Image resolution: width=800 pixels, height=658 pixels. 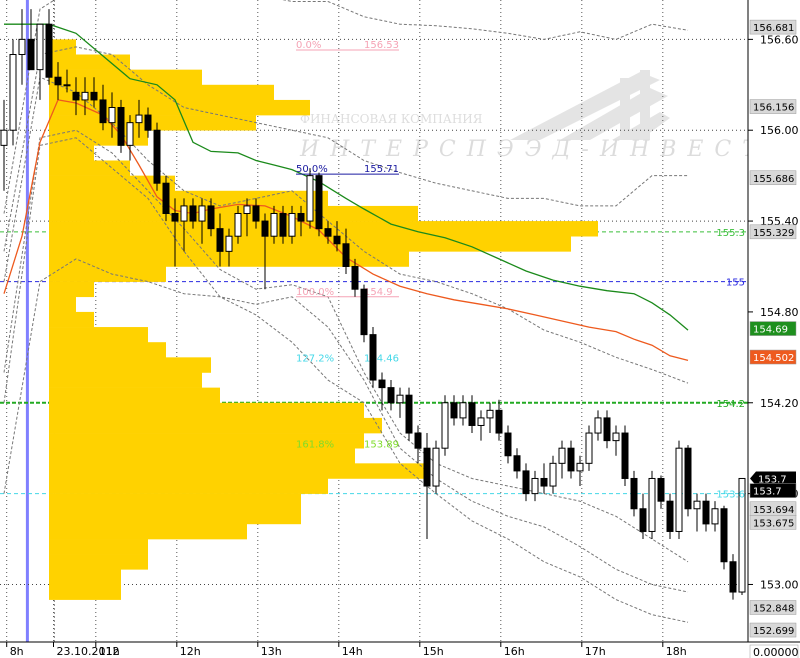 I want to click on time-tick-label: 12h, so click(x=190, y=651).